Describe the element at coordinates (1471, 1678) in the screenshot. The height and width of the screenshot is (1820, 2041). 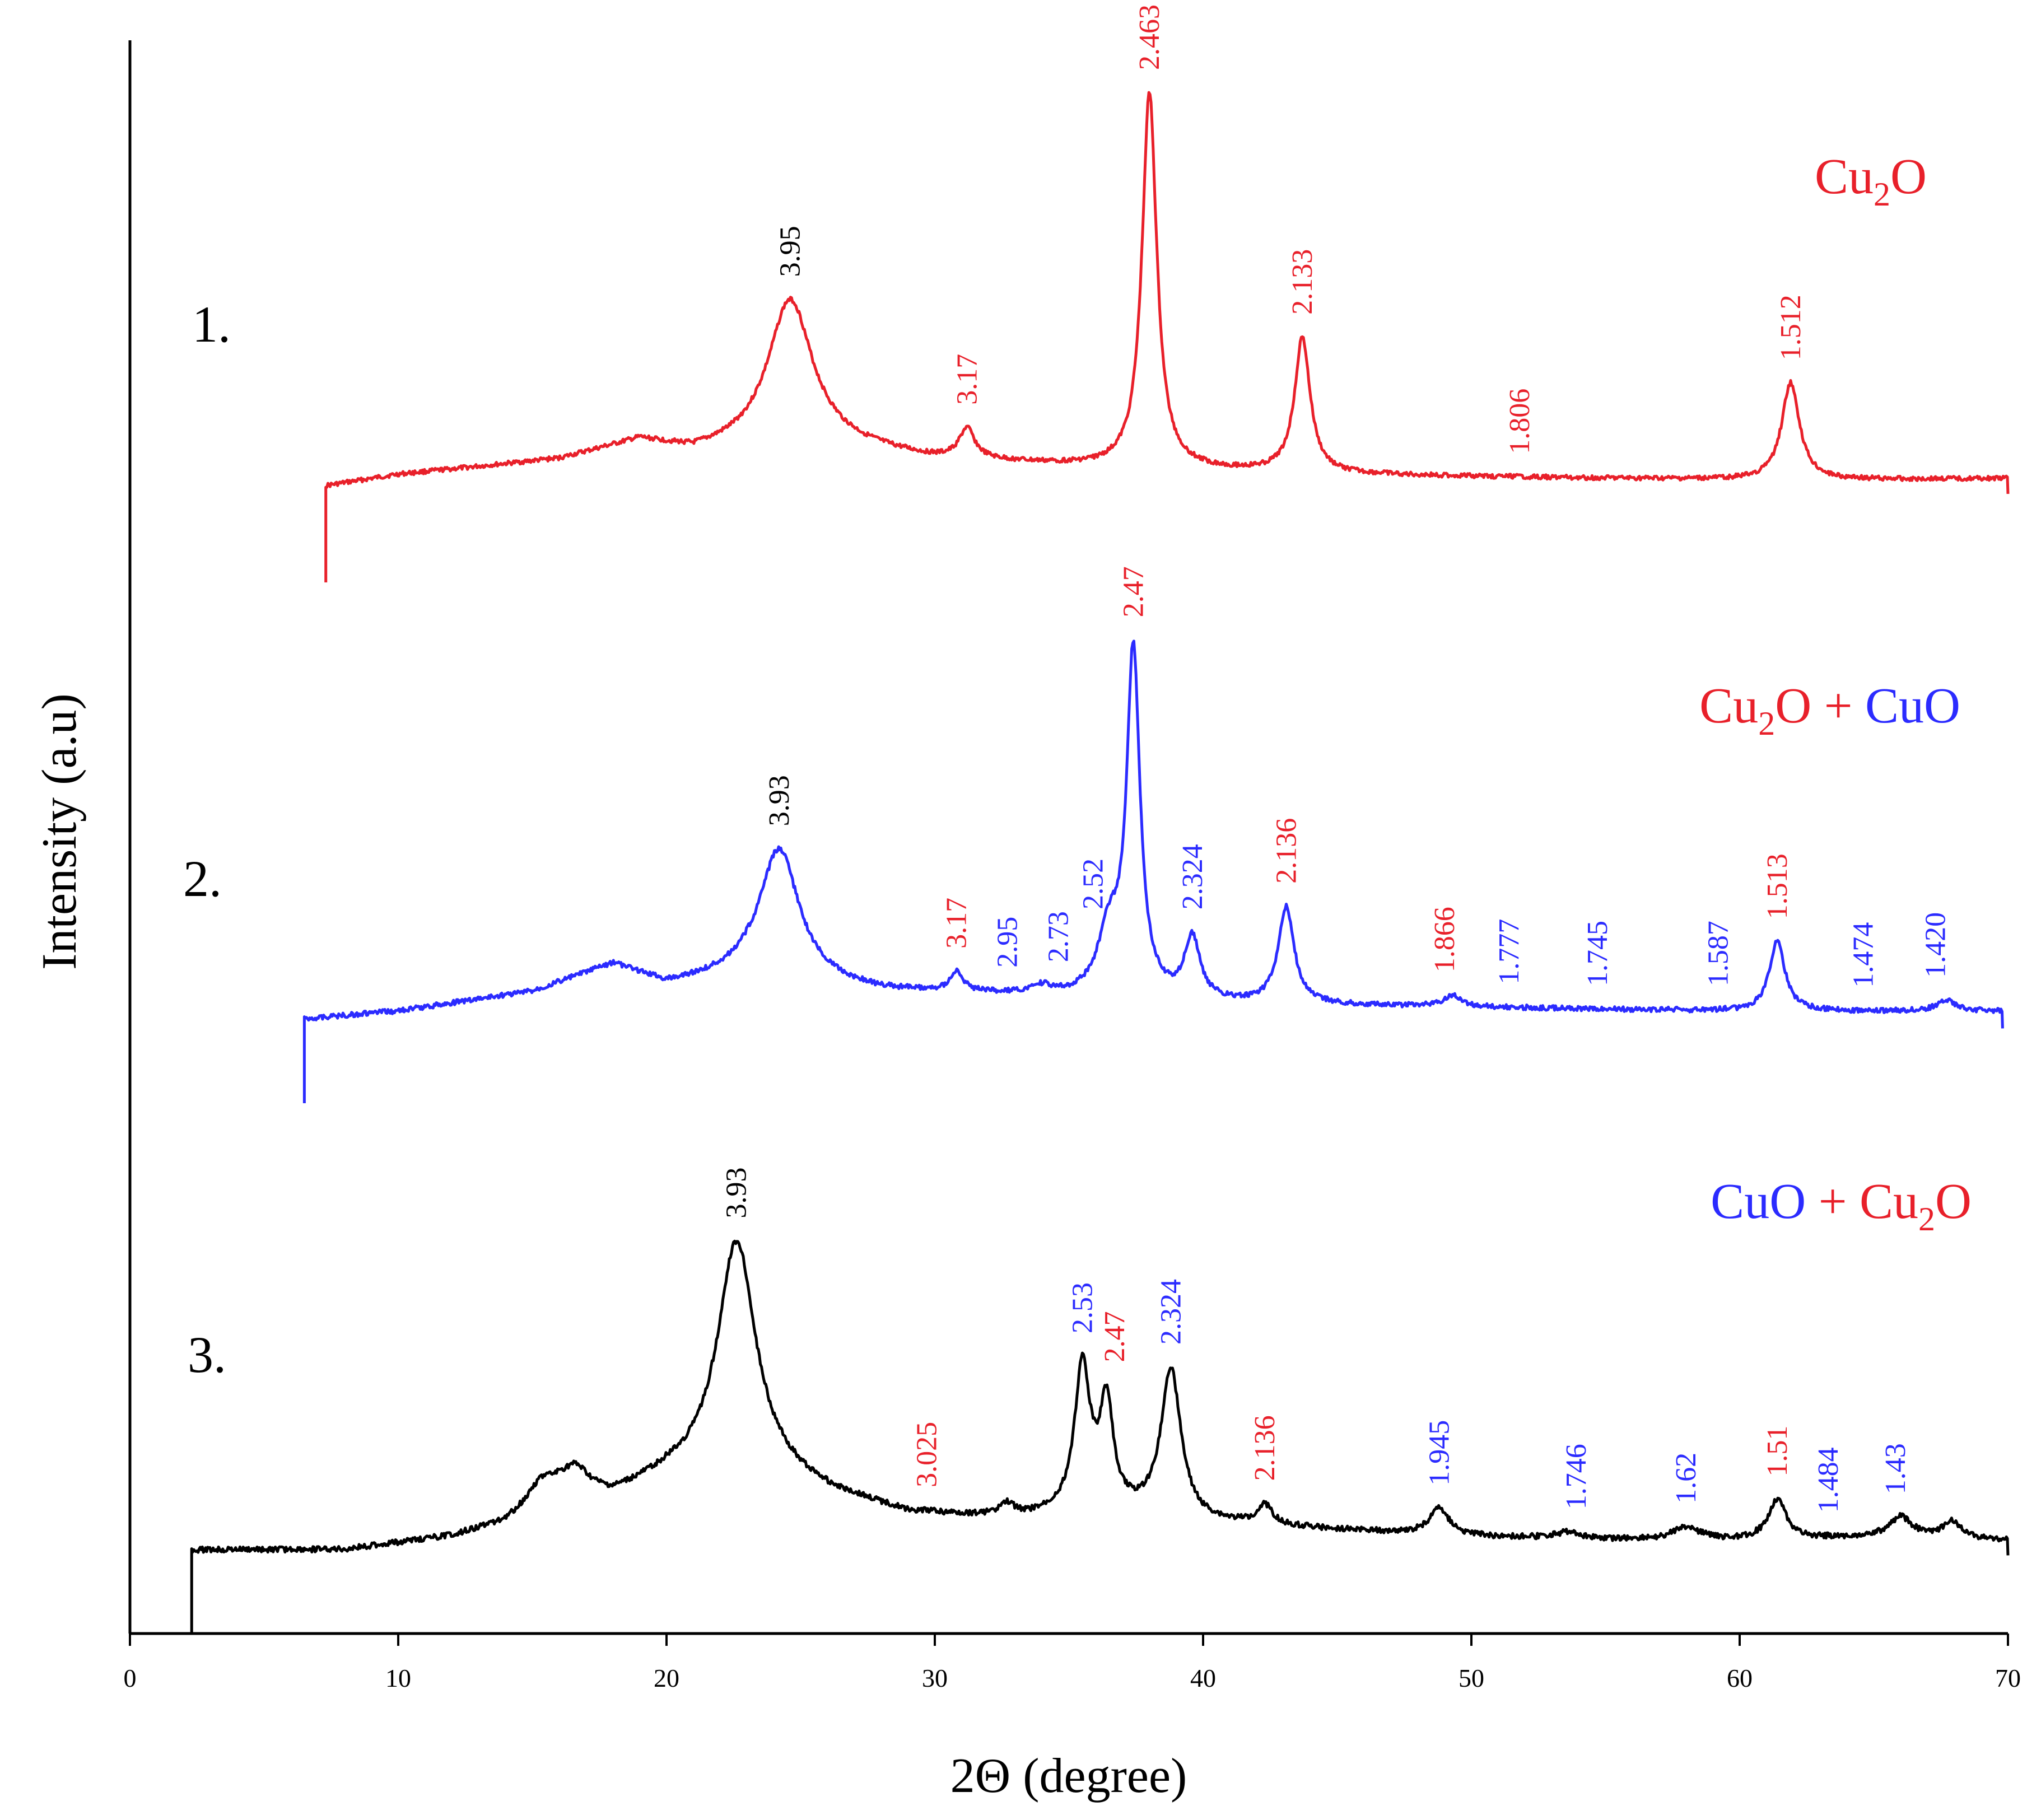
I see `x-tick-label: 50` at that location.